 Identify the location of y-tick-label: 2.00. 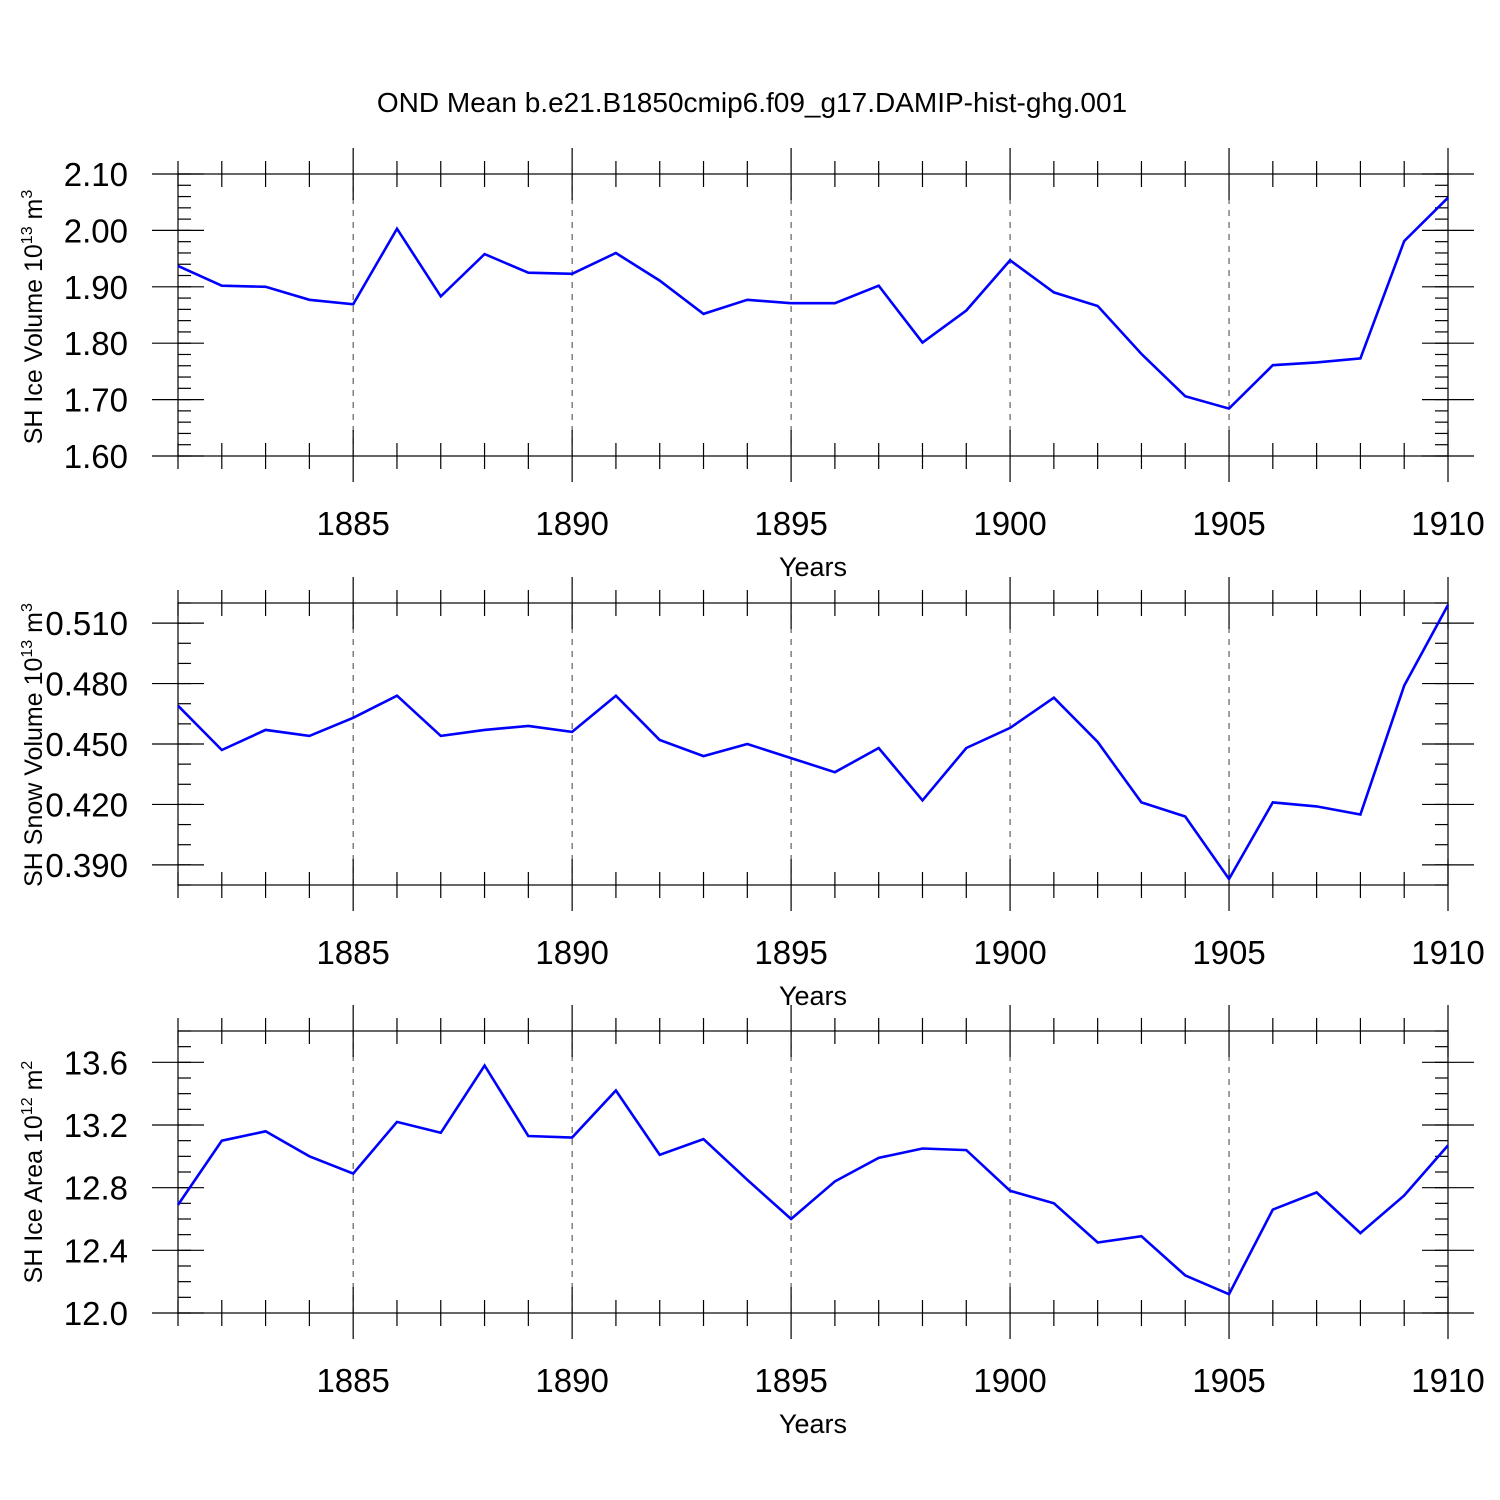
(96, 230).